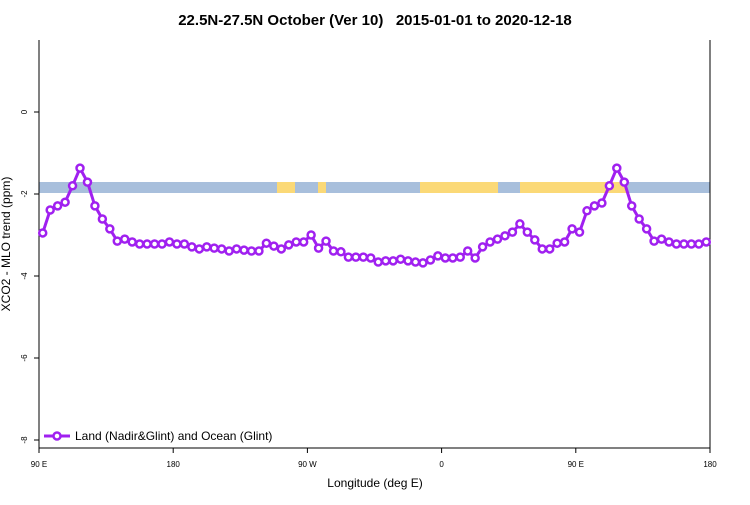 The height and width of the screenshot is (505, 750). What do you see at coordinates (6, 244) in the screenshot?
I see `y-axis-label: XCO2 - MLO trend (ppm)` at bounding box center [6, 244].